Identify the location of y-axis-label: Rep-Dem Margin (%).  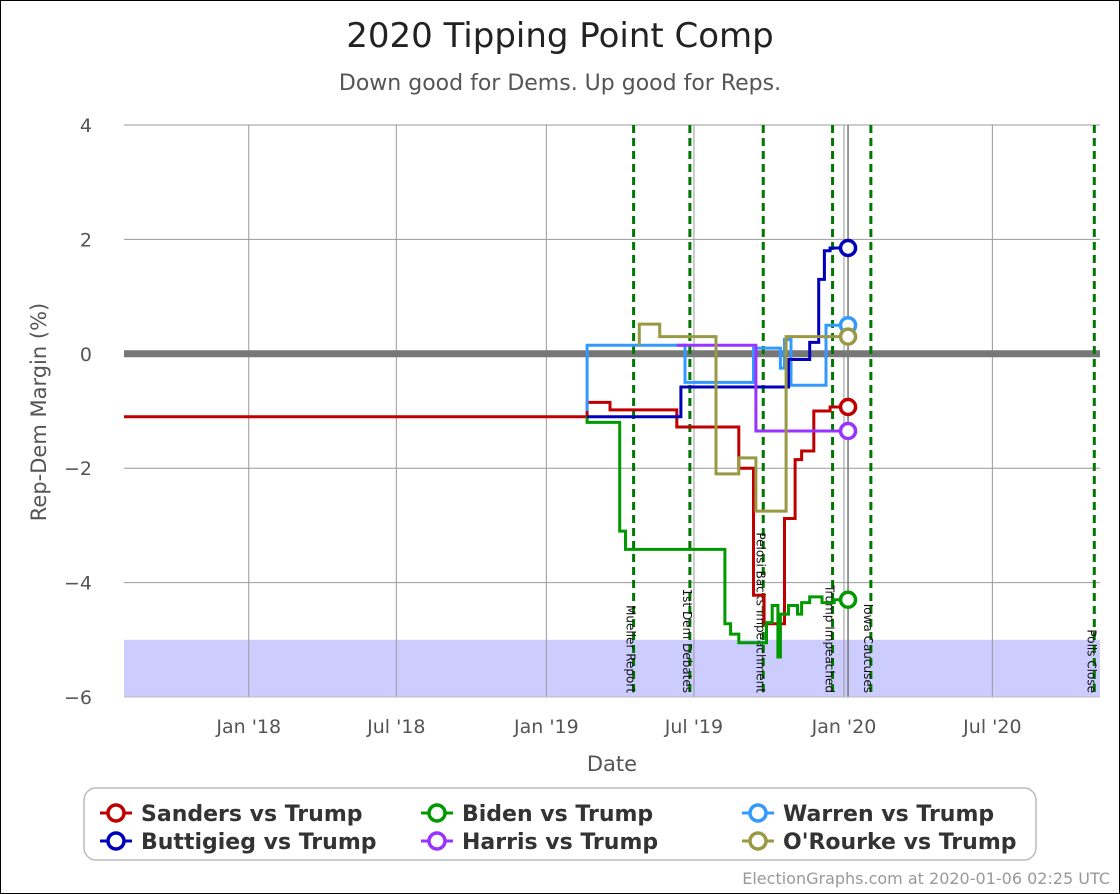
(39, 412).